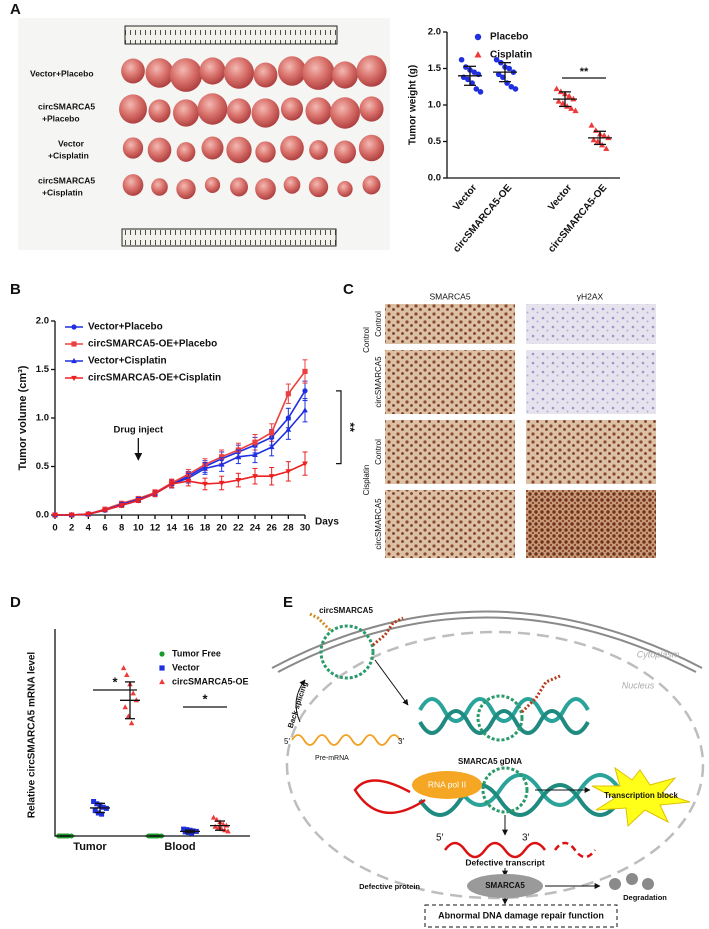 The height and width of the screenshot is (929, 709). What do you see at coordinates (15, 602) in the screenshot?
I see `panel-label: D` at bounding box center [15, 602].